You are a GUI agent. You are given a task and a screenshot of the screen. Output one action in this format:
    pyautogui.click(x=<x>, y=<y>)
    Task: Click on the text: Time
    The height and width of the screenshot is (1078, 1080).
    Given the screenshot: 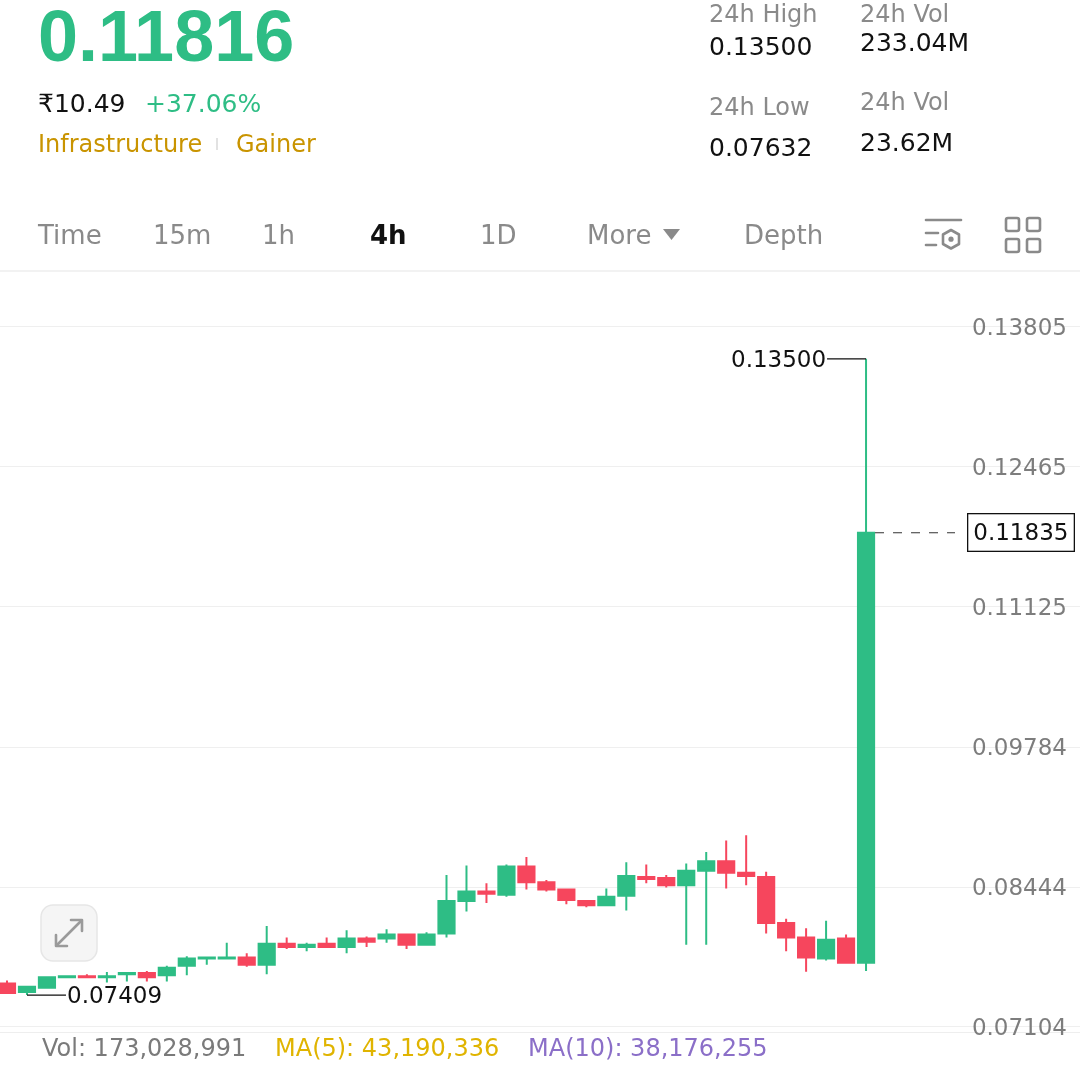 What is the action you would take?
    pyautogui.click(x=70, y=235)
    